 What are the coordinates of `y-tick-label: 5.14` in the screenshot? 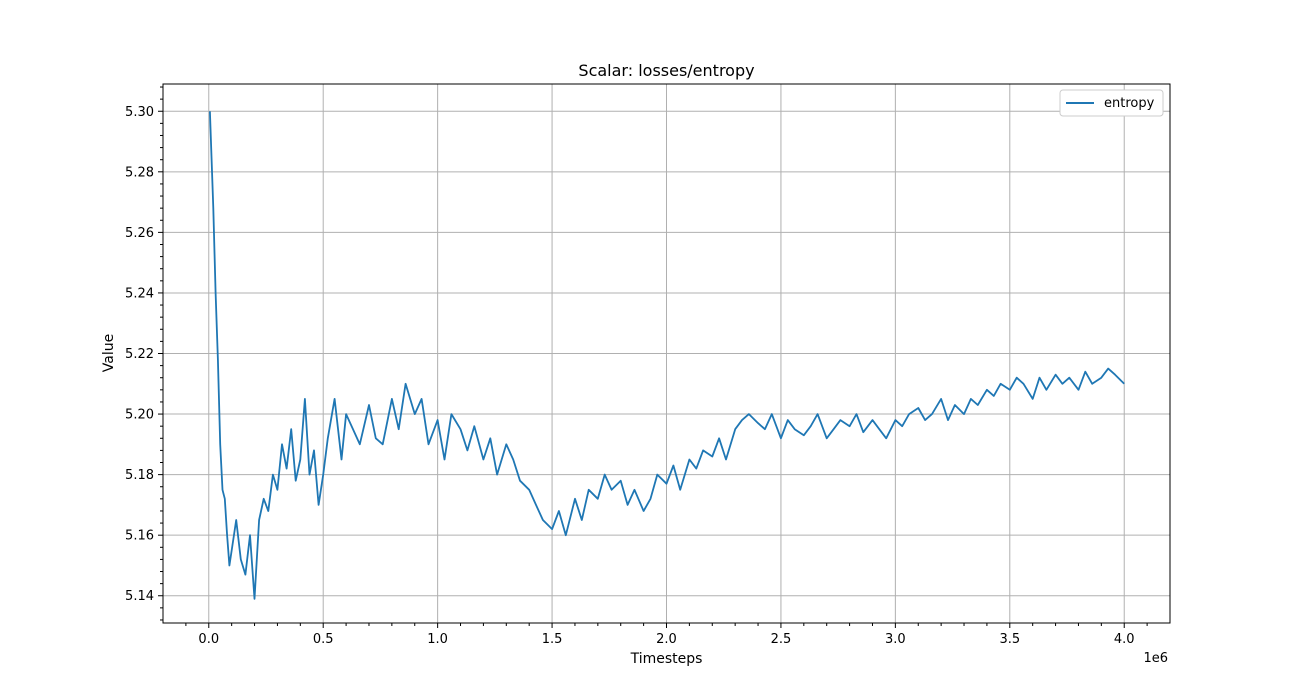 It's located at (139, 596).